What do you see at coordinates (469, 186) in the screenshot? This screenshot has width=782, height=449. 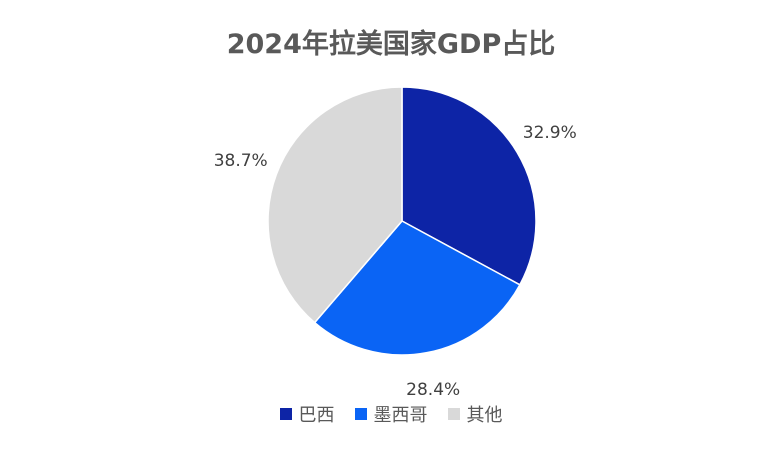 I see `pie-slice-brazil` at bounding box center [469, 186].